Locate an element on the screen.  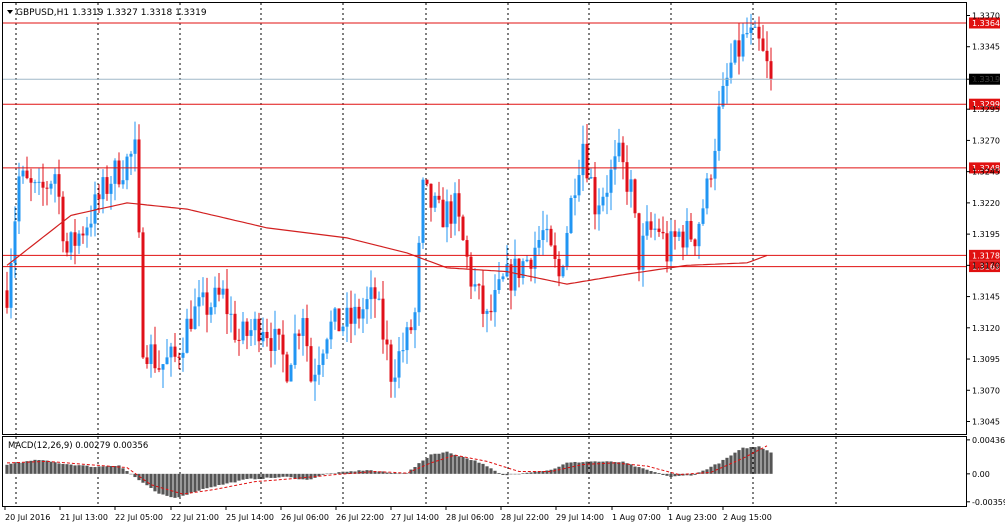
symbol-header: GBPUSD,H1 1.3319 1.3327 1.3318 1.3319 is located at coordinates (107, 13).